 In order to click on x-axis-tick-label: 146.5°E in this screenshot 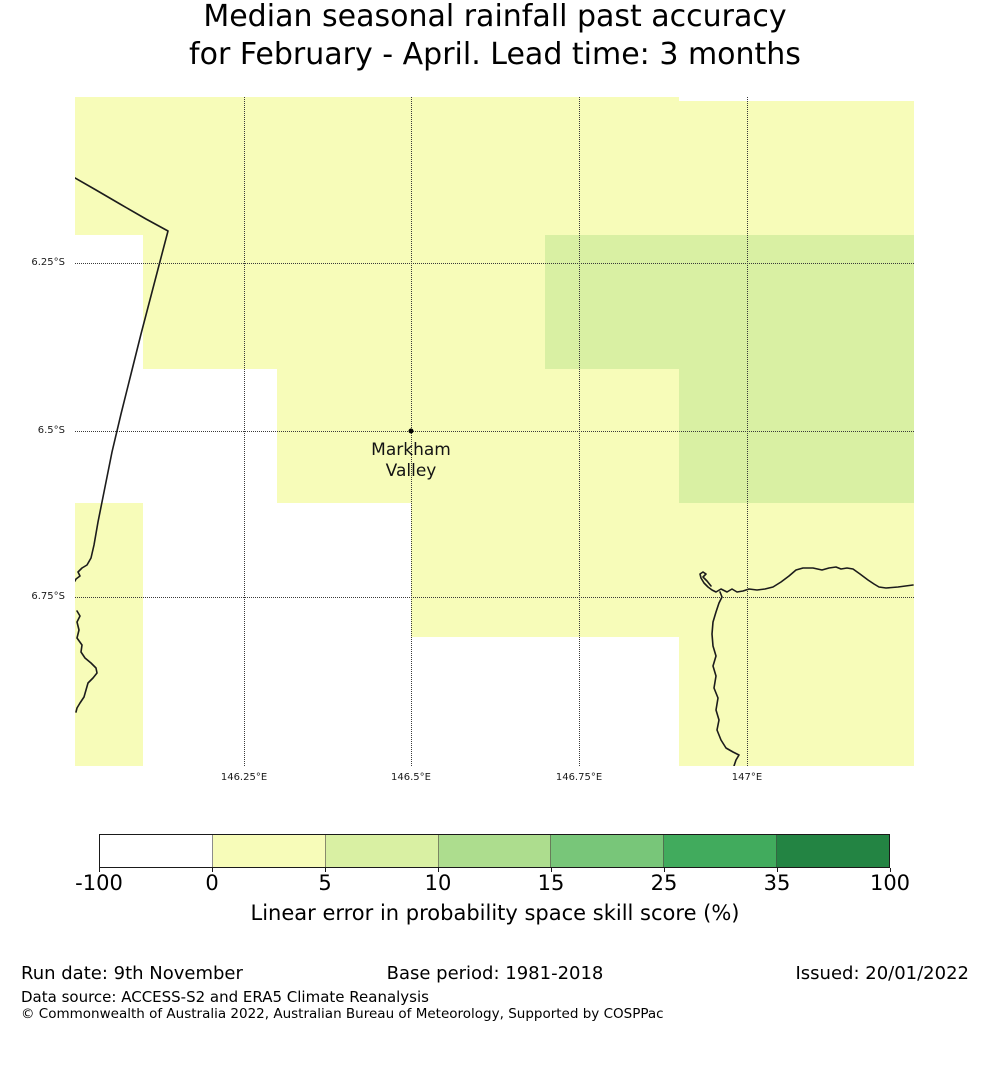, I will do `click(411, 777)`.